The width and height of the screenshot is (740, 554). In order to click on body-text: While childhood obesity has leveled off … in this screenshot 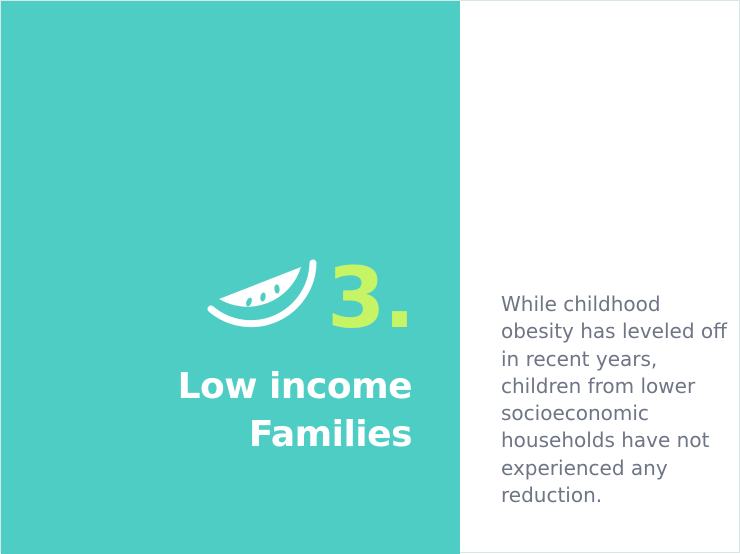, I will do `click(614, 400)`.